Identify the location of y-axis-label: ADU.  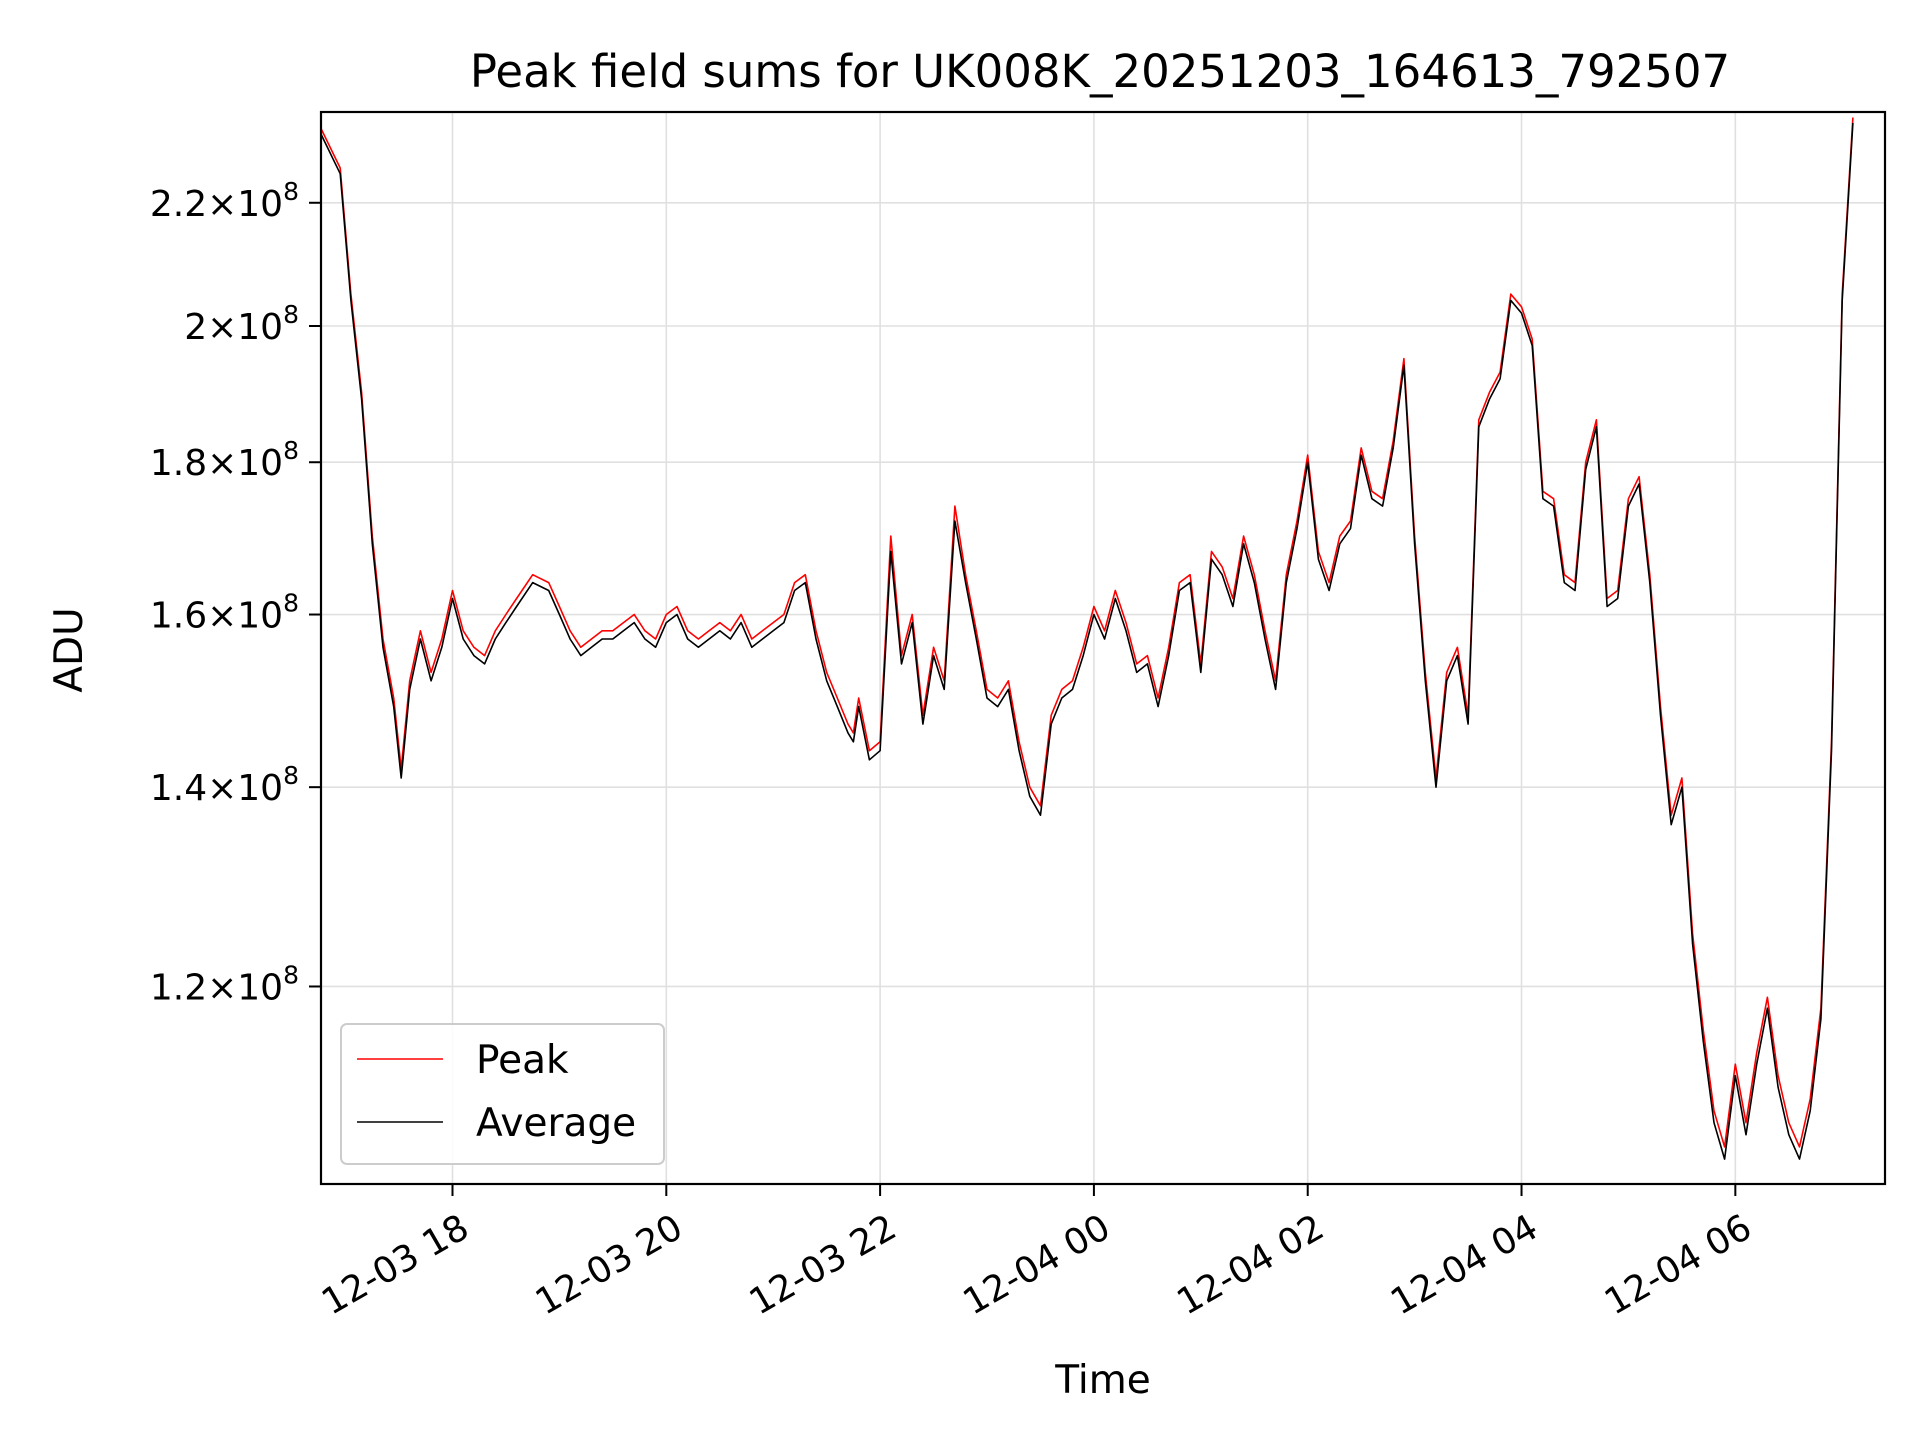
(69, 649).